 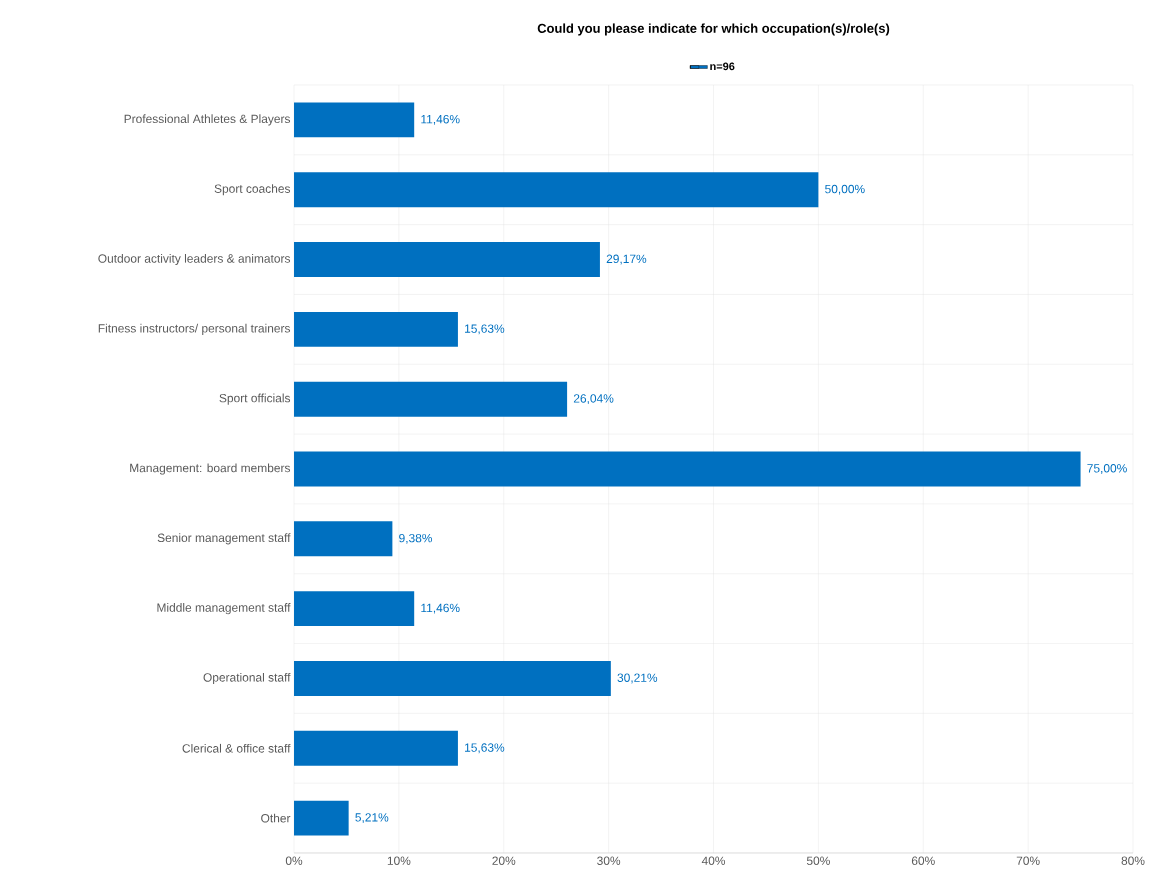 I want to click on data-label: 26,04%, so click(x=593, y=399).